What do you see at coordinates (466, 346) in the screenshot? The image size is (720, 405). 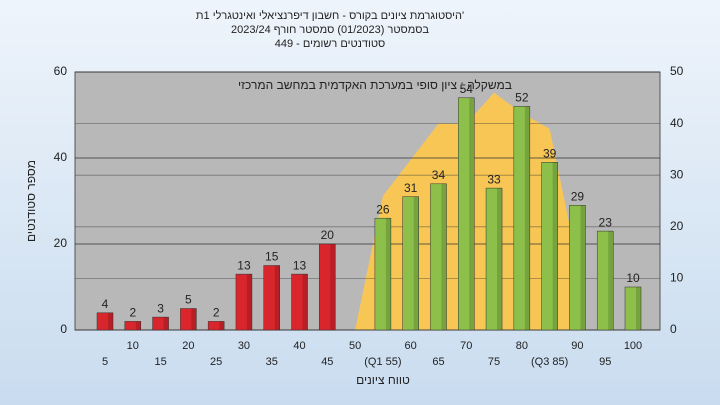 I see `x-tick-label: 70` at bounding box center [466, 346].